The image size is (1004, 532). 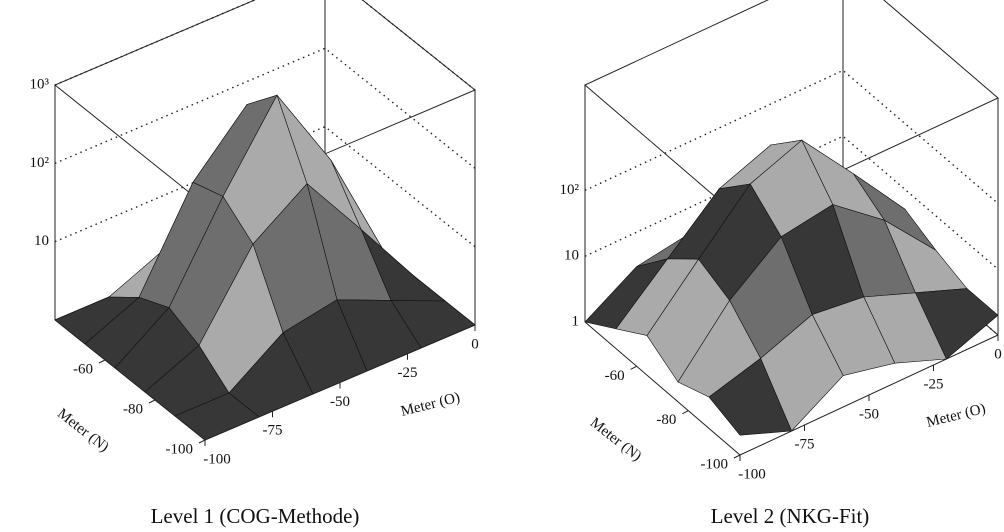 What do you see at coordinates (40, 84) in the screenshot?
I see `z-tick-label: 10³` at bounding box center [40, 84].